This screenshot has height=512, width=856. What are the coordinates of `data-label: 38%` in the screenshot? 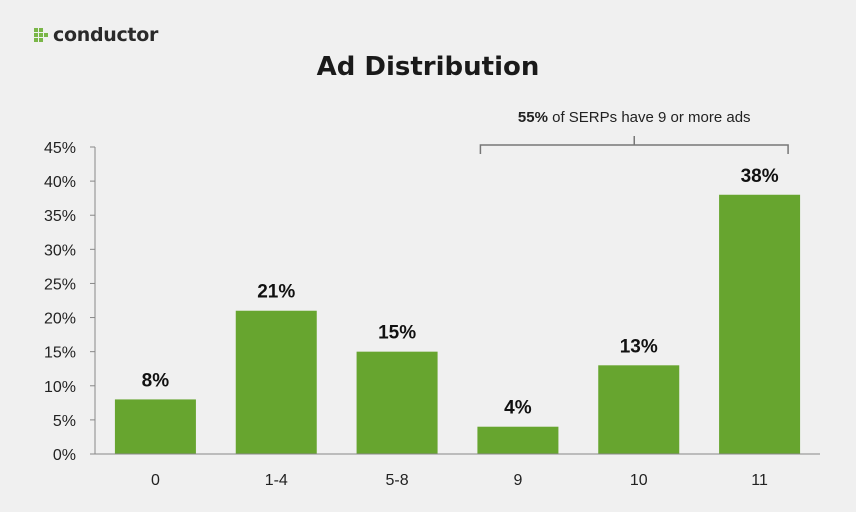 It's located at (760, 176).